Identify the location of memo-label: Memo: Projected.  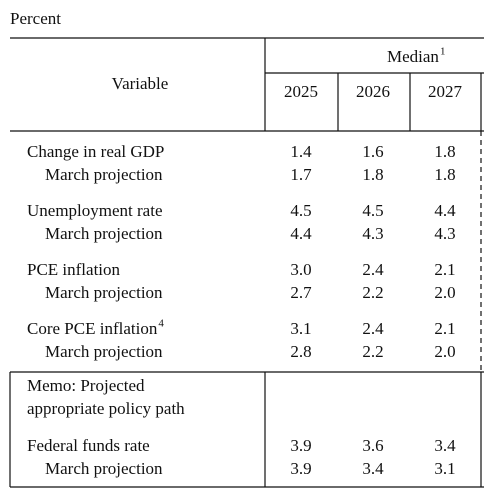
(86, 385).